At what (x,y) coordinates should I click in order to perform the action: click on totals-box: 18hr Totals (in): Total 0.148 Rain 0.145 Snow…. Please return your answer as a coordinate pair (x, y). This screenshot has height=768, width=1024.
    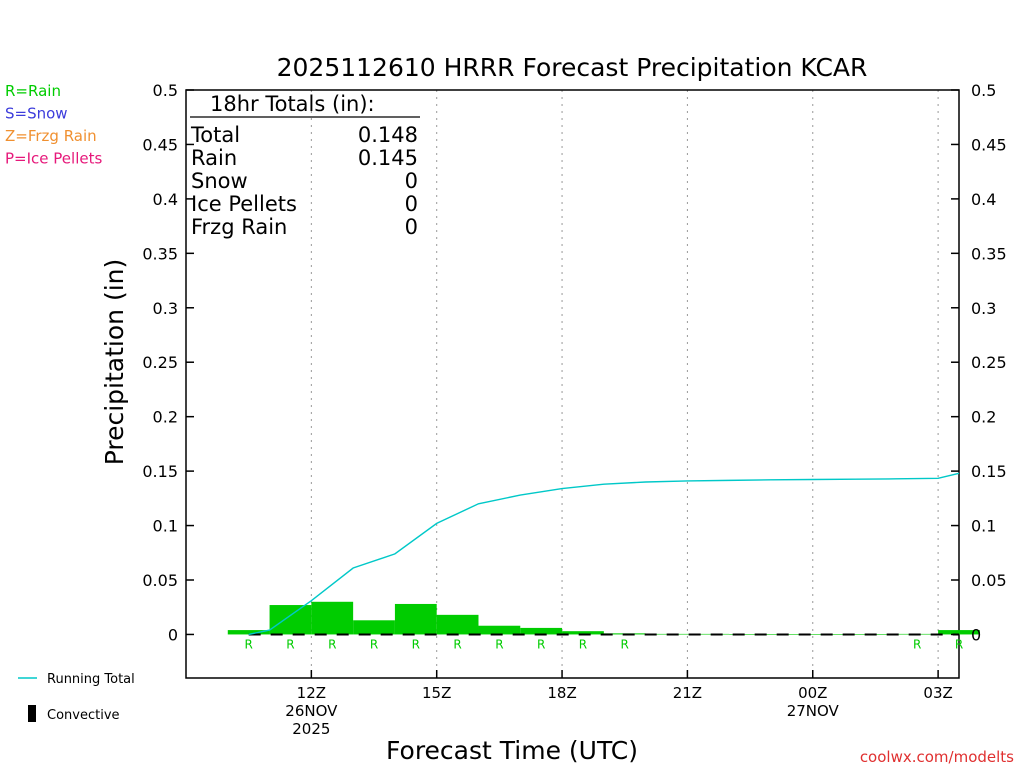
    Looking at the image, I should click on (305, 165).